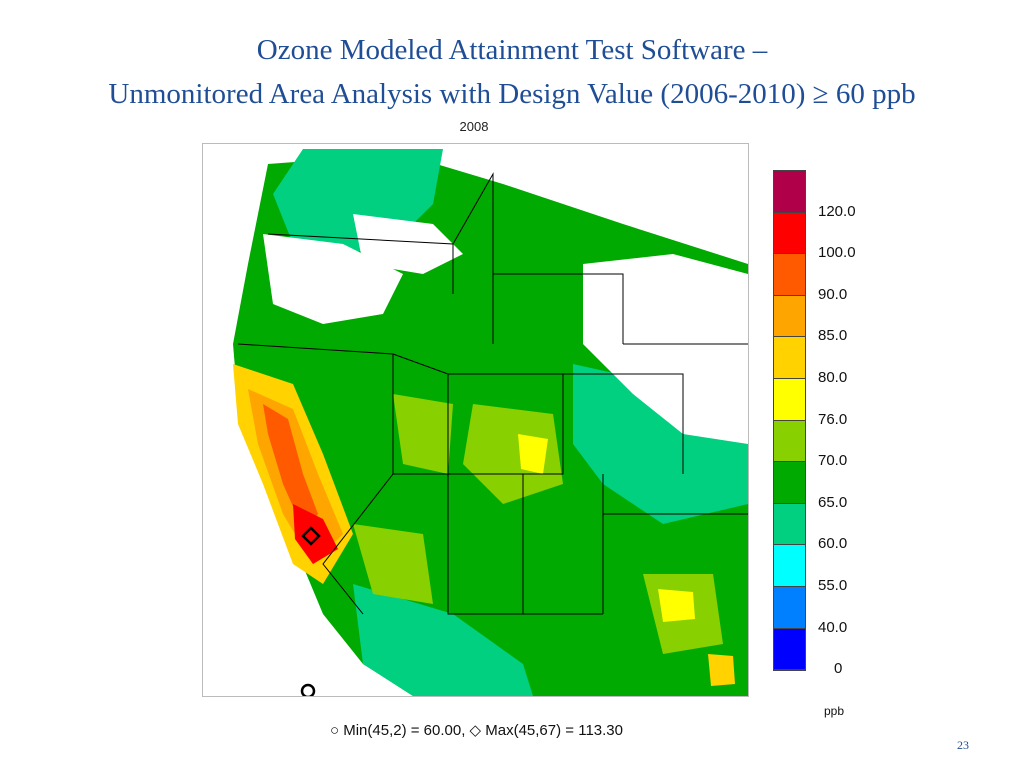 This screenshot has width=1024, height=768. What do you see at coordinates (665, 349) in the screenshot?
I see `no-data-plains` at bounding box center [665, 349].